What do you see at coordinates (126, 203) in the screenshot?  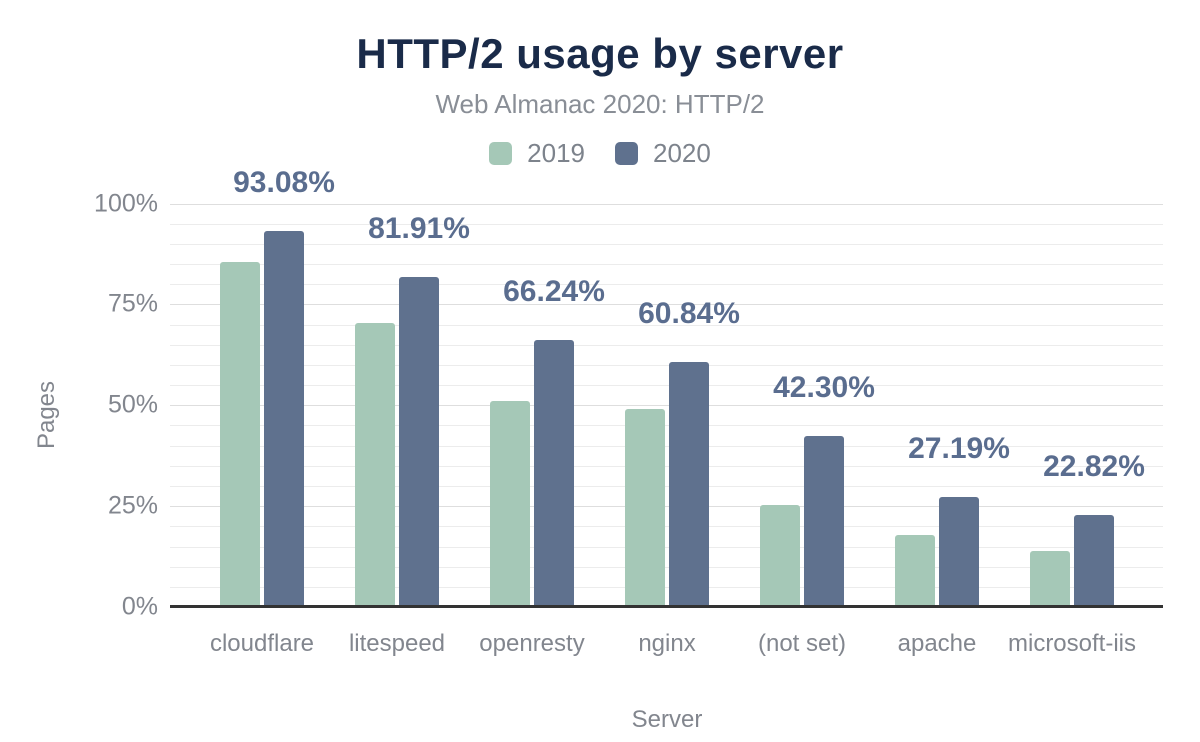 I see `y-tick-100: 100%` at bounding box center [126, 203].